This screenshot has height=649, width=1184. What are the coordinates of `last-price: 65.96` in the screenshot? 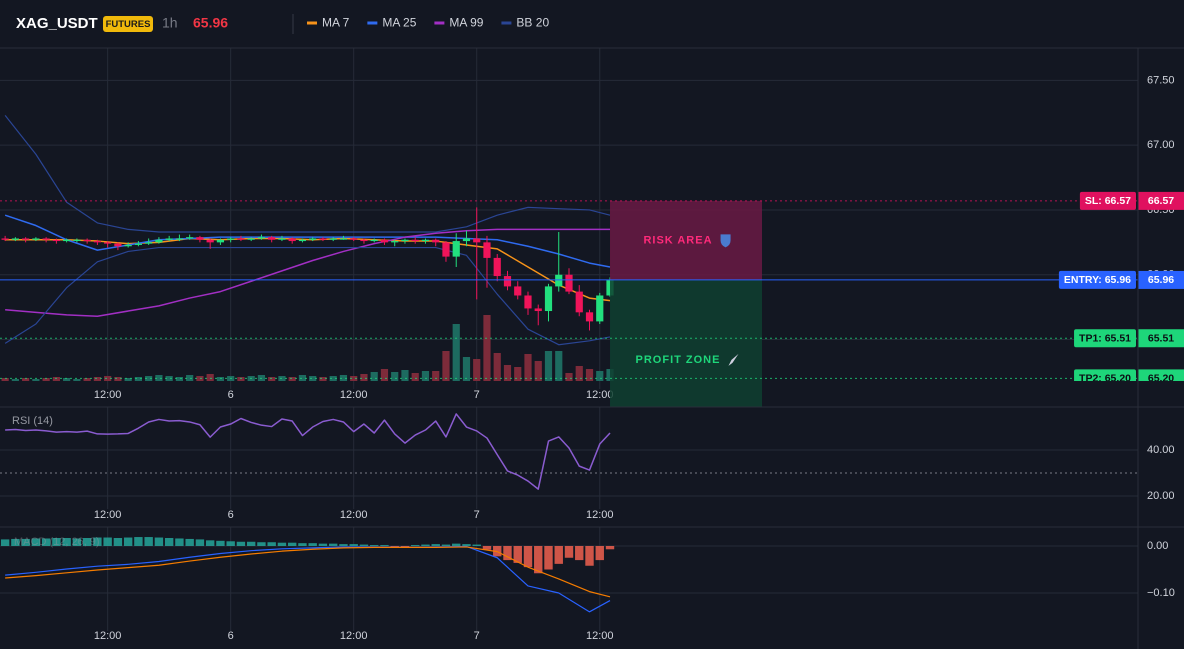 It's located at (210, 23).